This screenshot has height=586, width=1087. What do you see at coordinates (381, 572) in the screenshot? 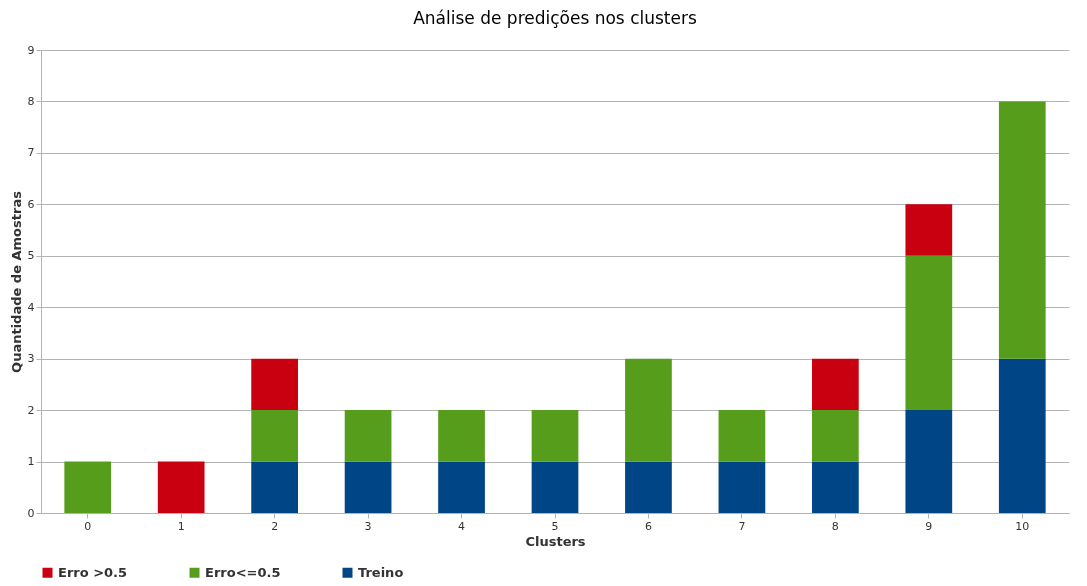
I see `legend-label: Treino` at bounding box center [381, 572].